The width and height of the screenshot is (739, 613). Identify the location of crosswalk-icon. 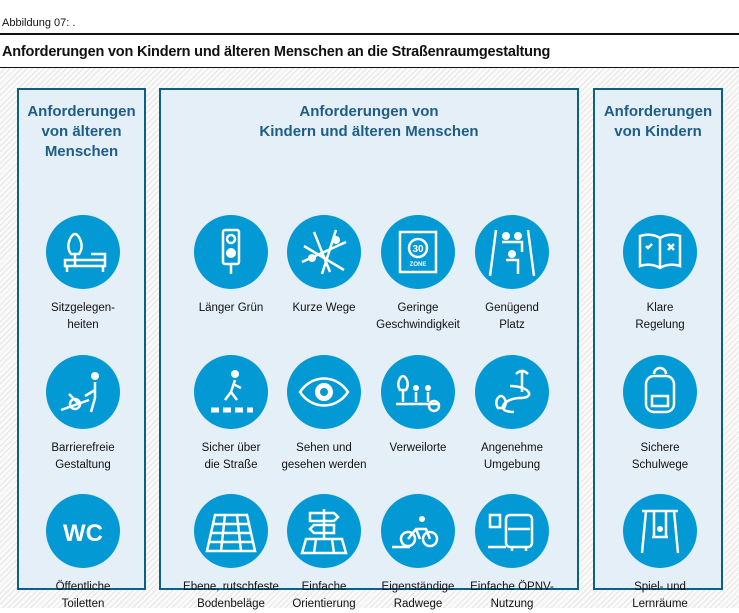
(231, 392).